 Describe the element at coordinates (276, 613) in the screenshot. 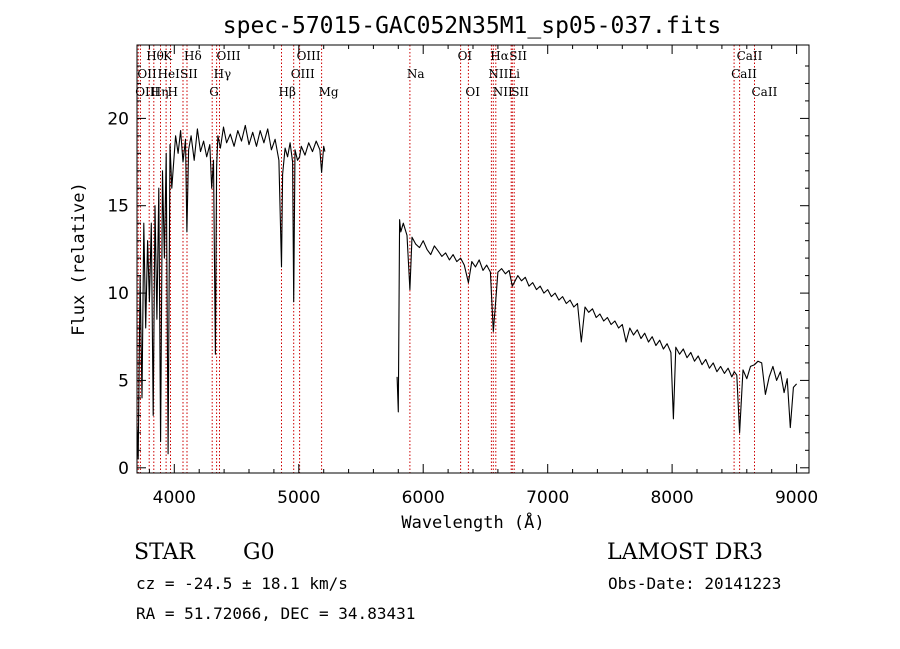

I see `coordinates: RA = 51.72066, DEC = 34.83431` at that location.